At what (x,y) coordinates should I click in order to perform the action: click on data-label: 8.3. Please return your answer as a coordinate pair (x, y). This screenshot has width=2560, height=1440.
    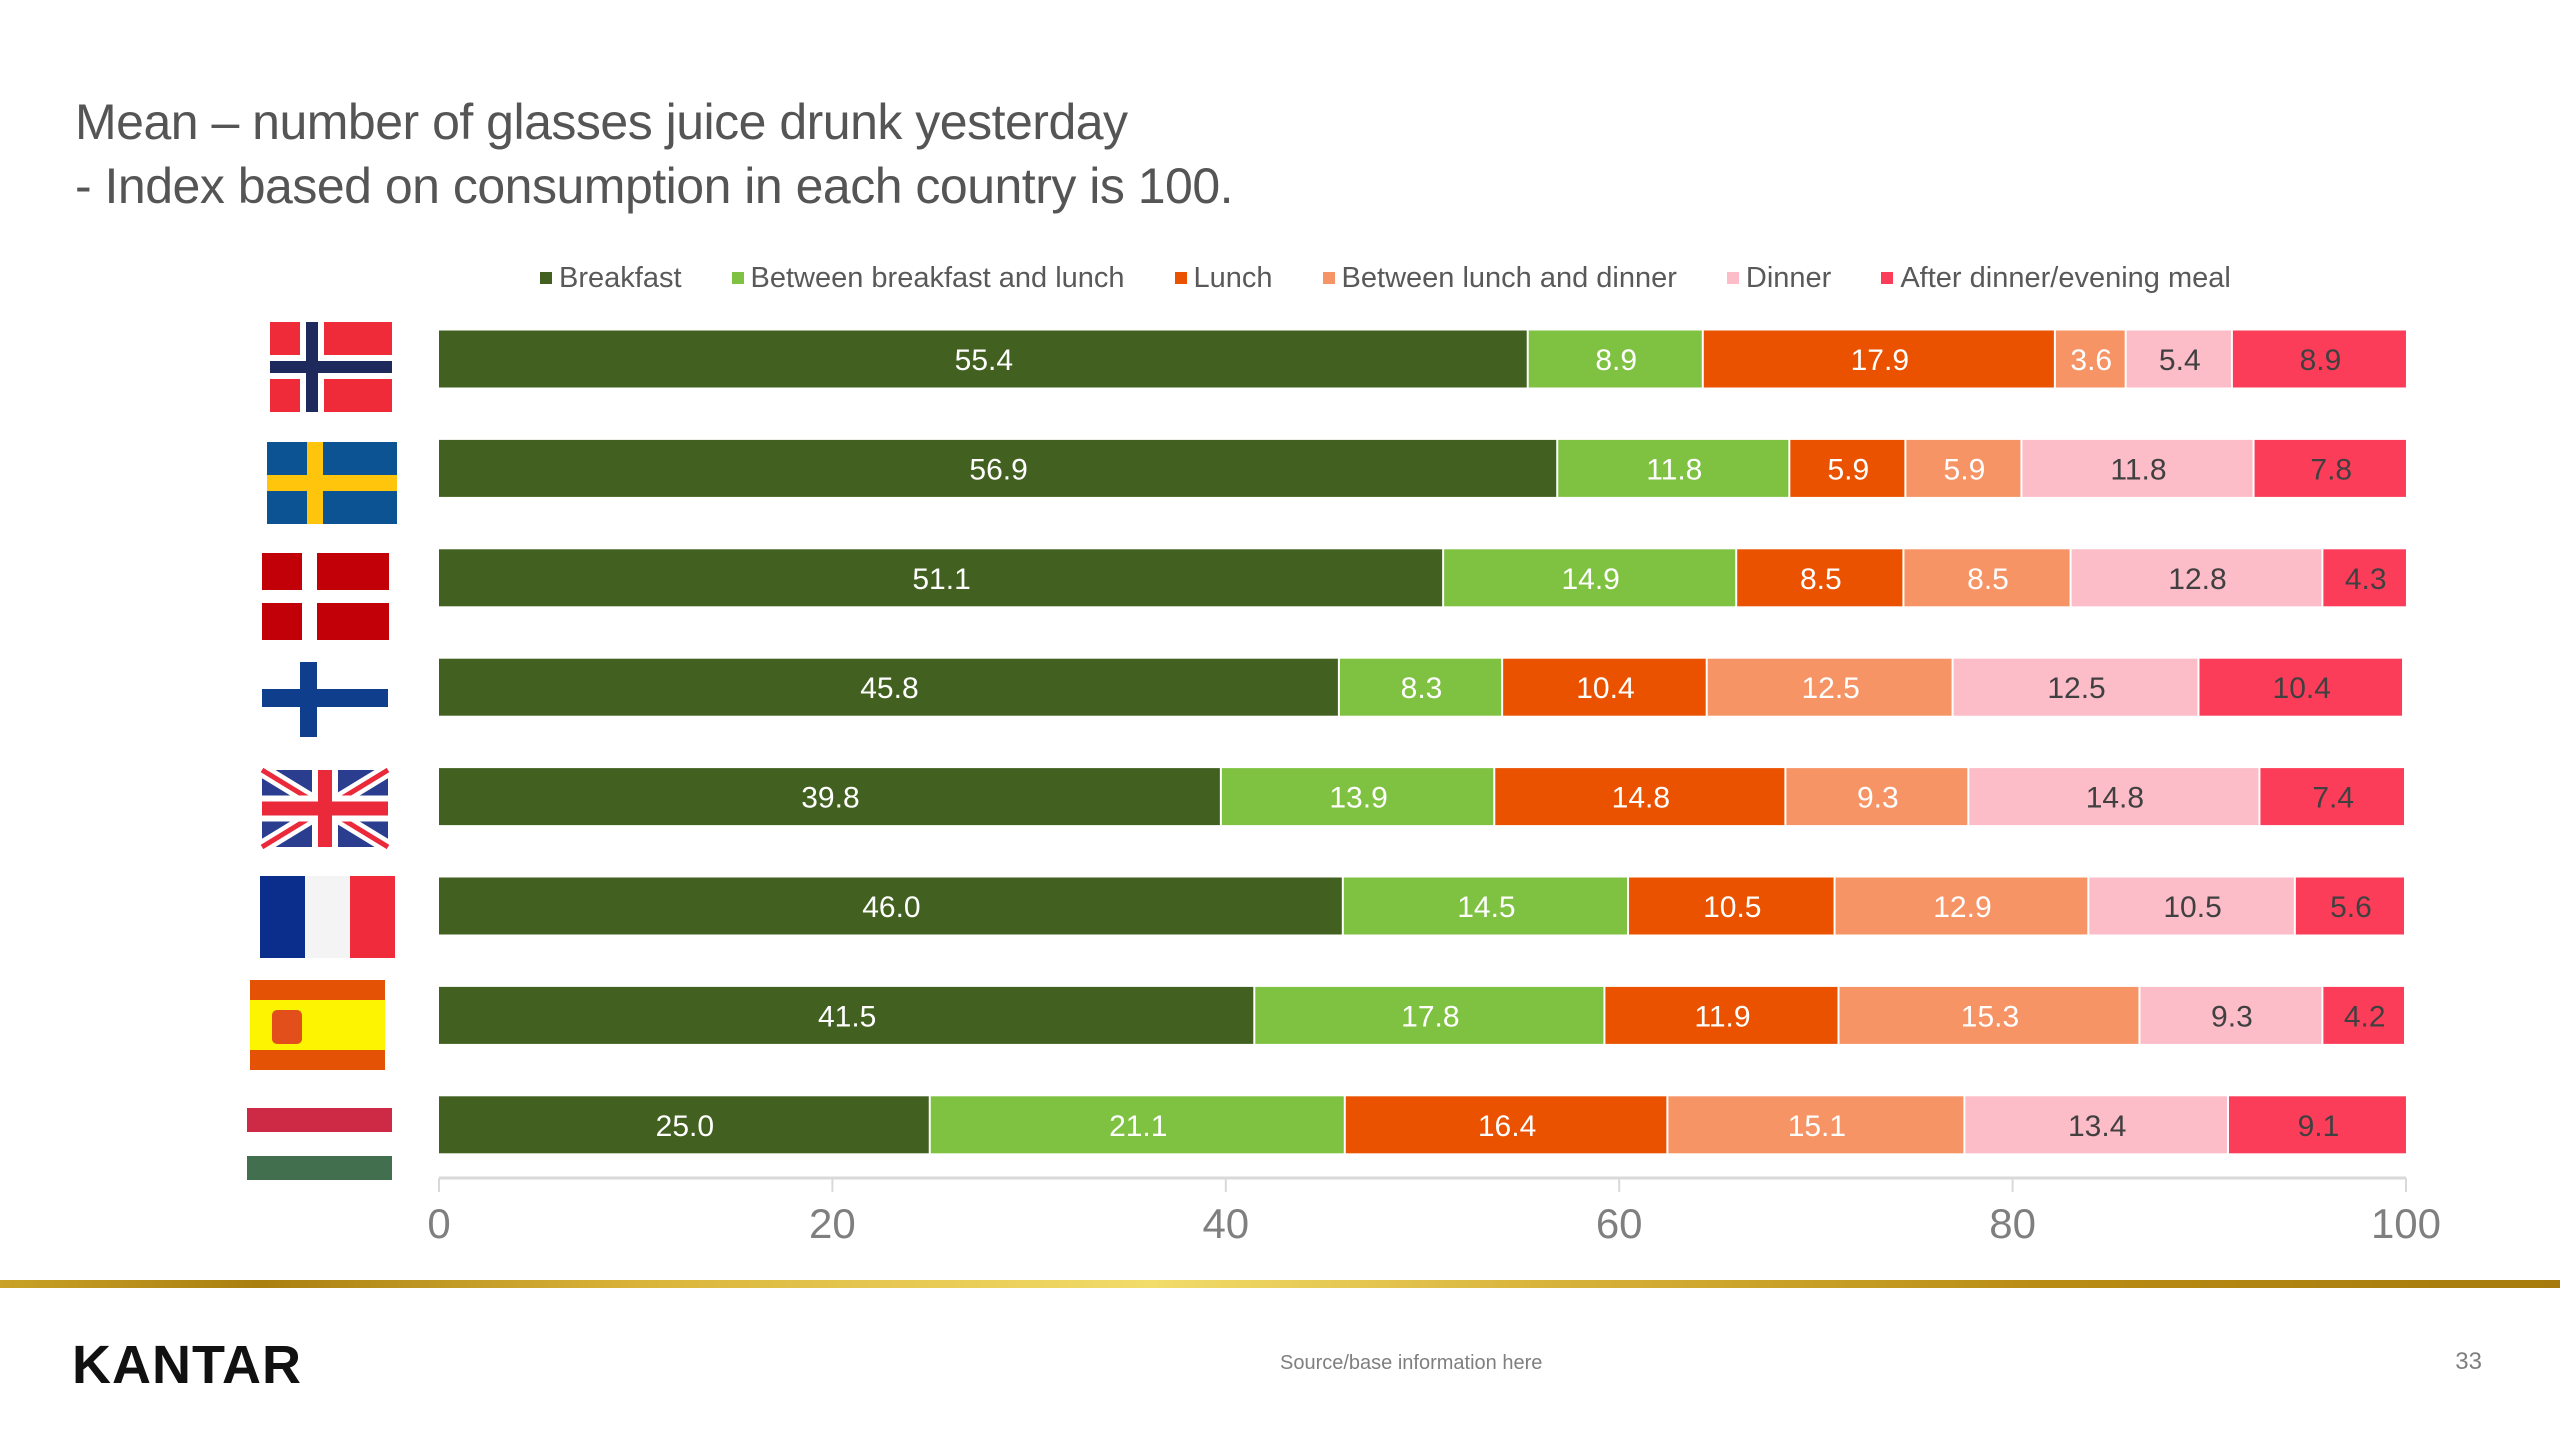
    Looking at the image, I should click on (1422, 688).